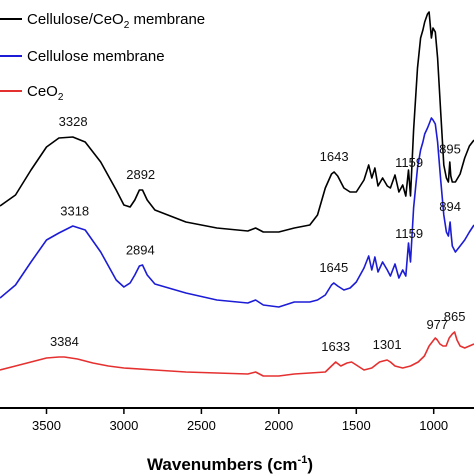 The width and height of the screenshot is (474, 474). What do you see at coordinates (278, 425) in the screenshot?
I see `x-tick-label: 2000` at bounding box center [278, 425].